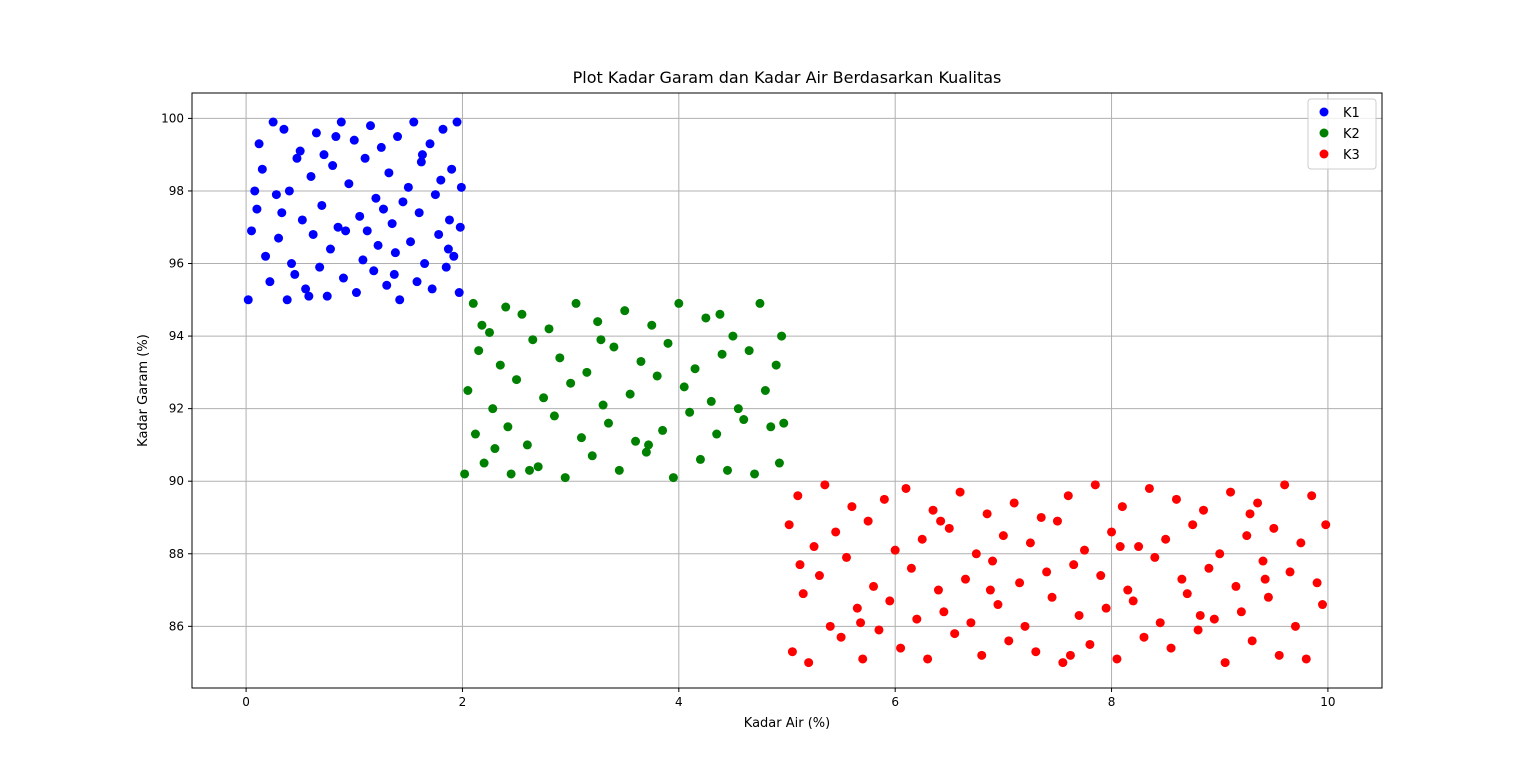 The width and height of the screenshot is (1536, 776). What do you see at coordinates (1351, 134) in the screenshot?
I see `legend-label-k2: K2` at bounding box center [1351, 134].